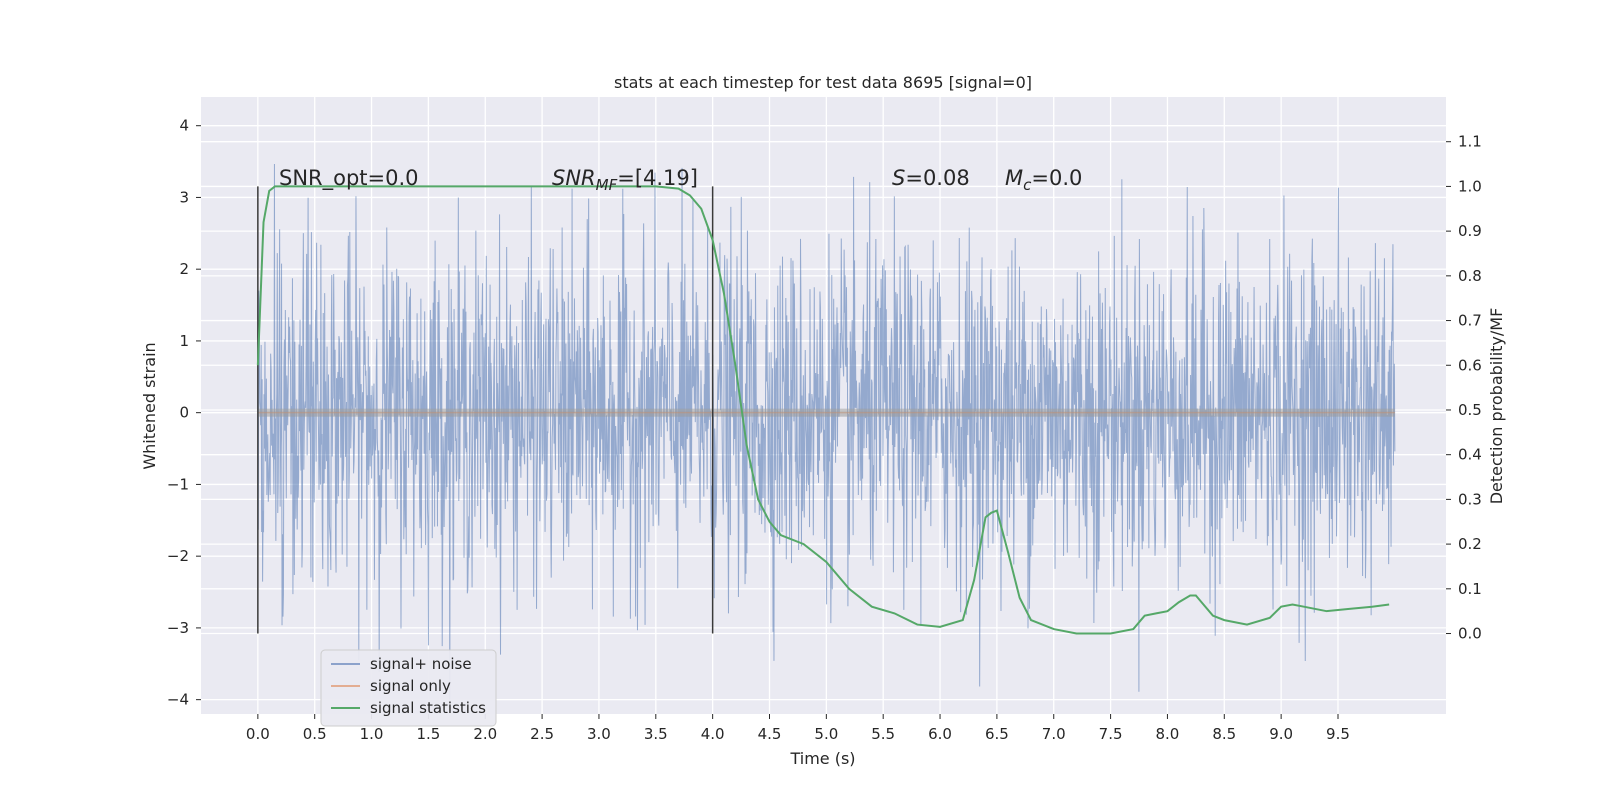  I want to click on x-axis-label: Time (s), so click(822, 758).